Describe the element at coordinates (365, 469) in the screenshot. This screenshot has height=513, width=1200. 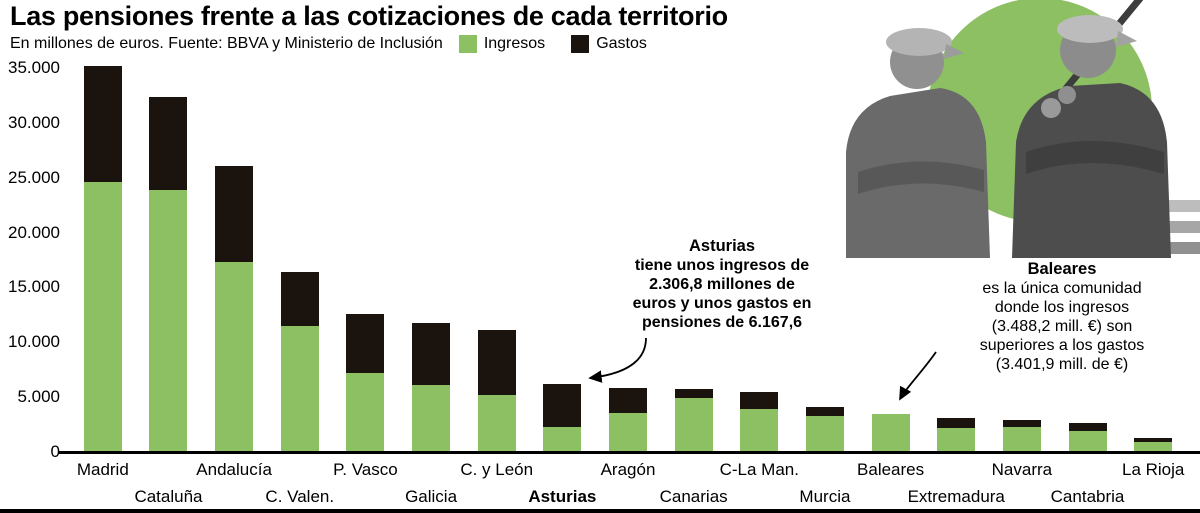
I see `category-label-4: P. Vasco` at that location.